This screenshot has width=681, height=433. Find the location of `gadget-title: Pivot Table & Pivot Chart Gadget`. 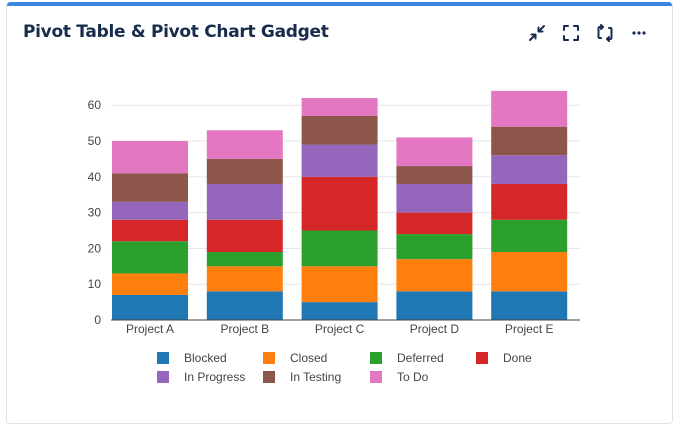

gadget-title: Pivot Table & Pivot Chart Gadget is located at coordinates (176, 32).